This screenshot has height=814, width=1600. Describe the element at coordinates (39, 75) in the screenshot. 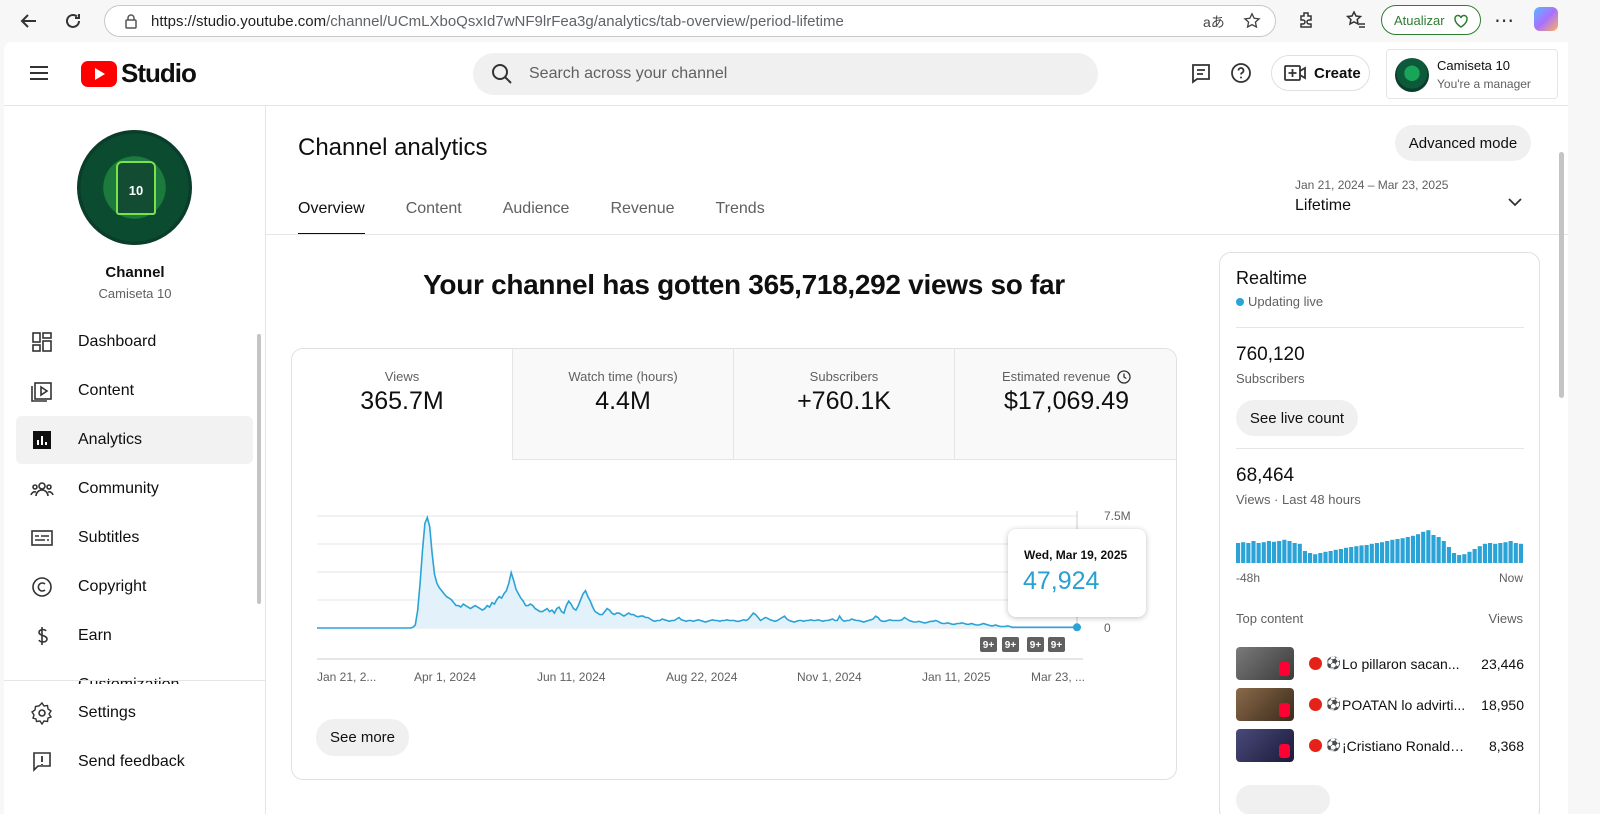

I see `menu-icon` at that location.